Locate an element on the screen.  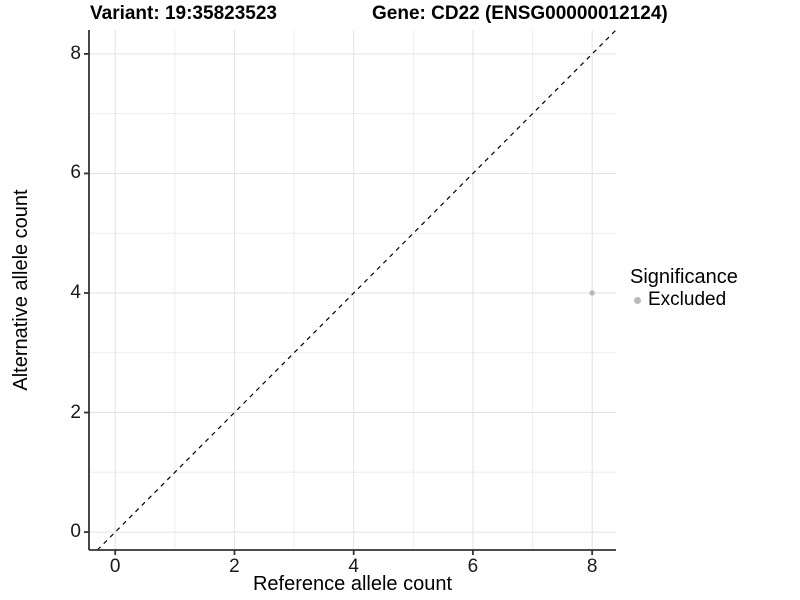
excluded-point-icon is located at coordinates (637, 300).